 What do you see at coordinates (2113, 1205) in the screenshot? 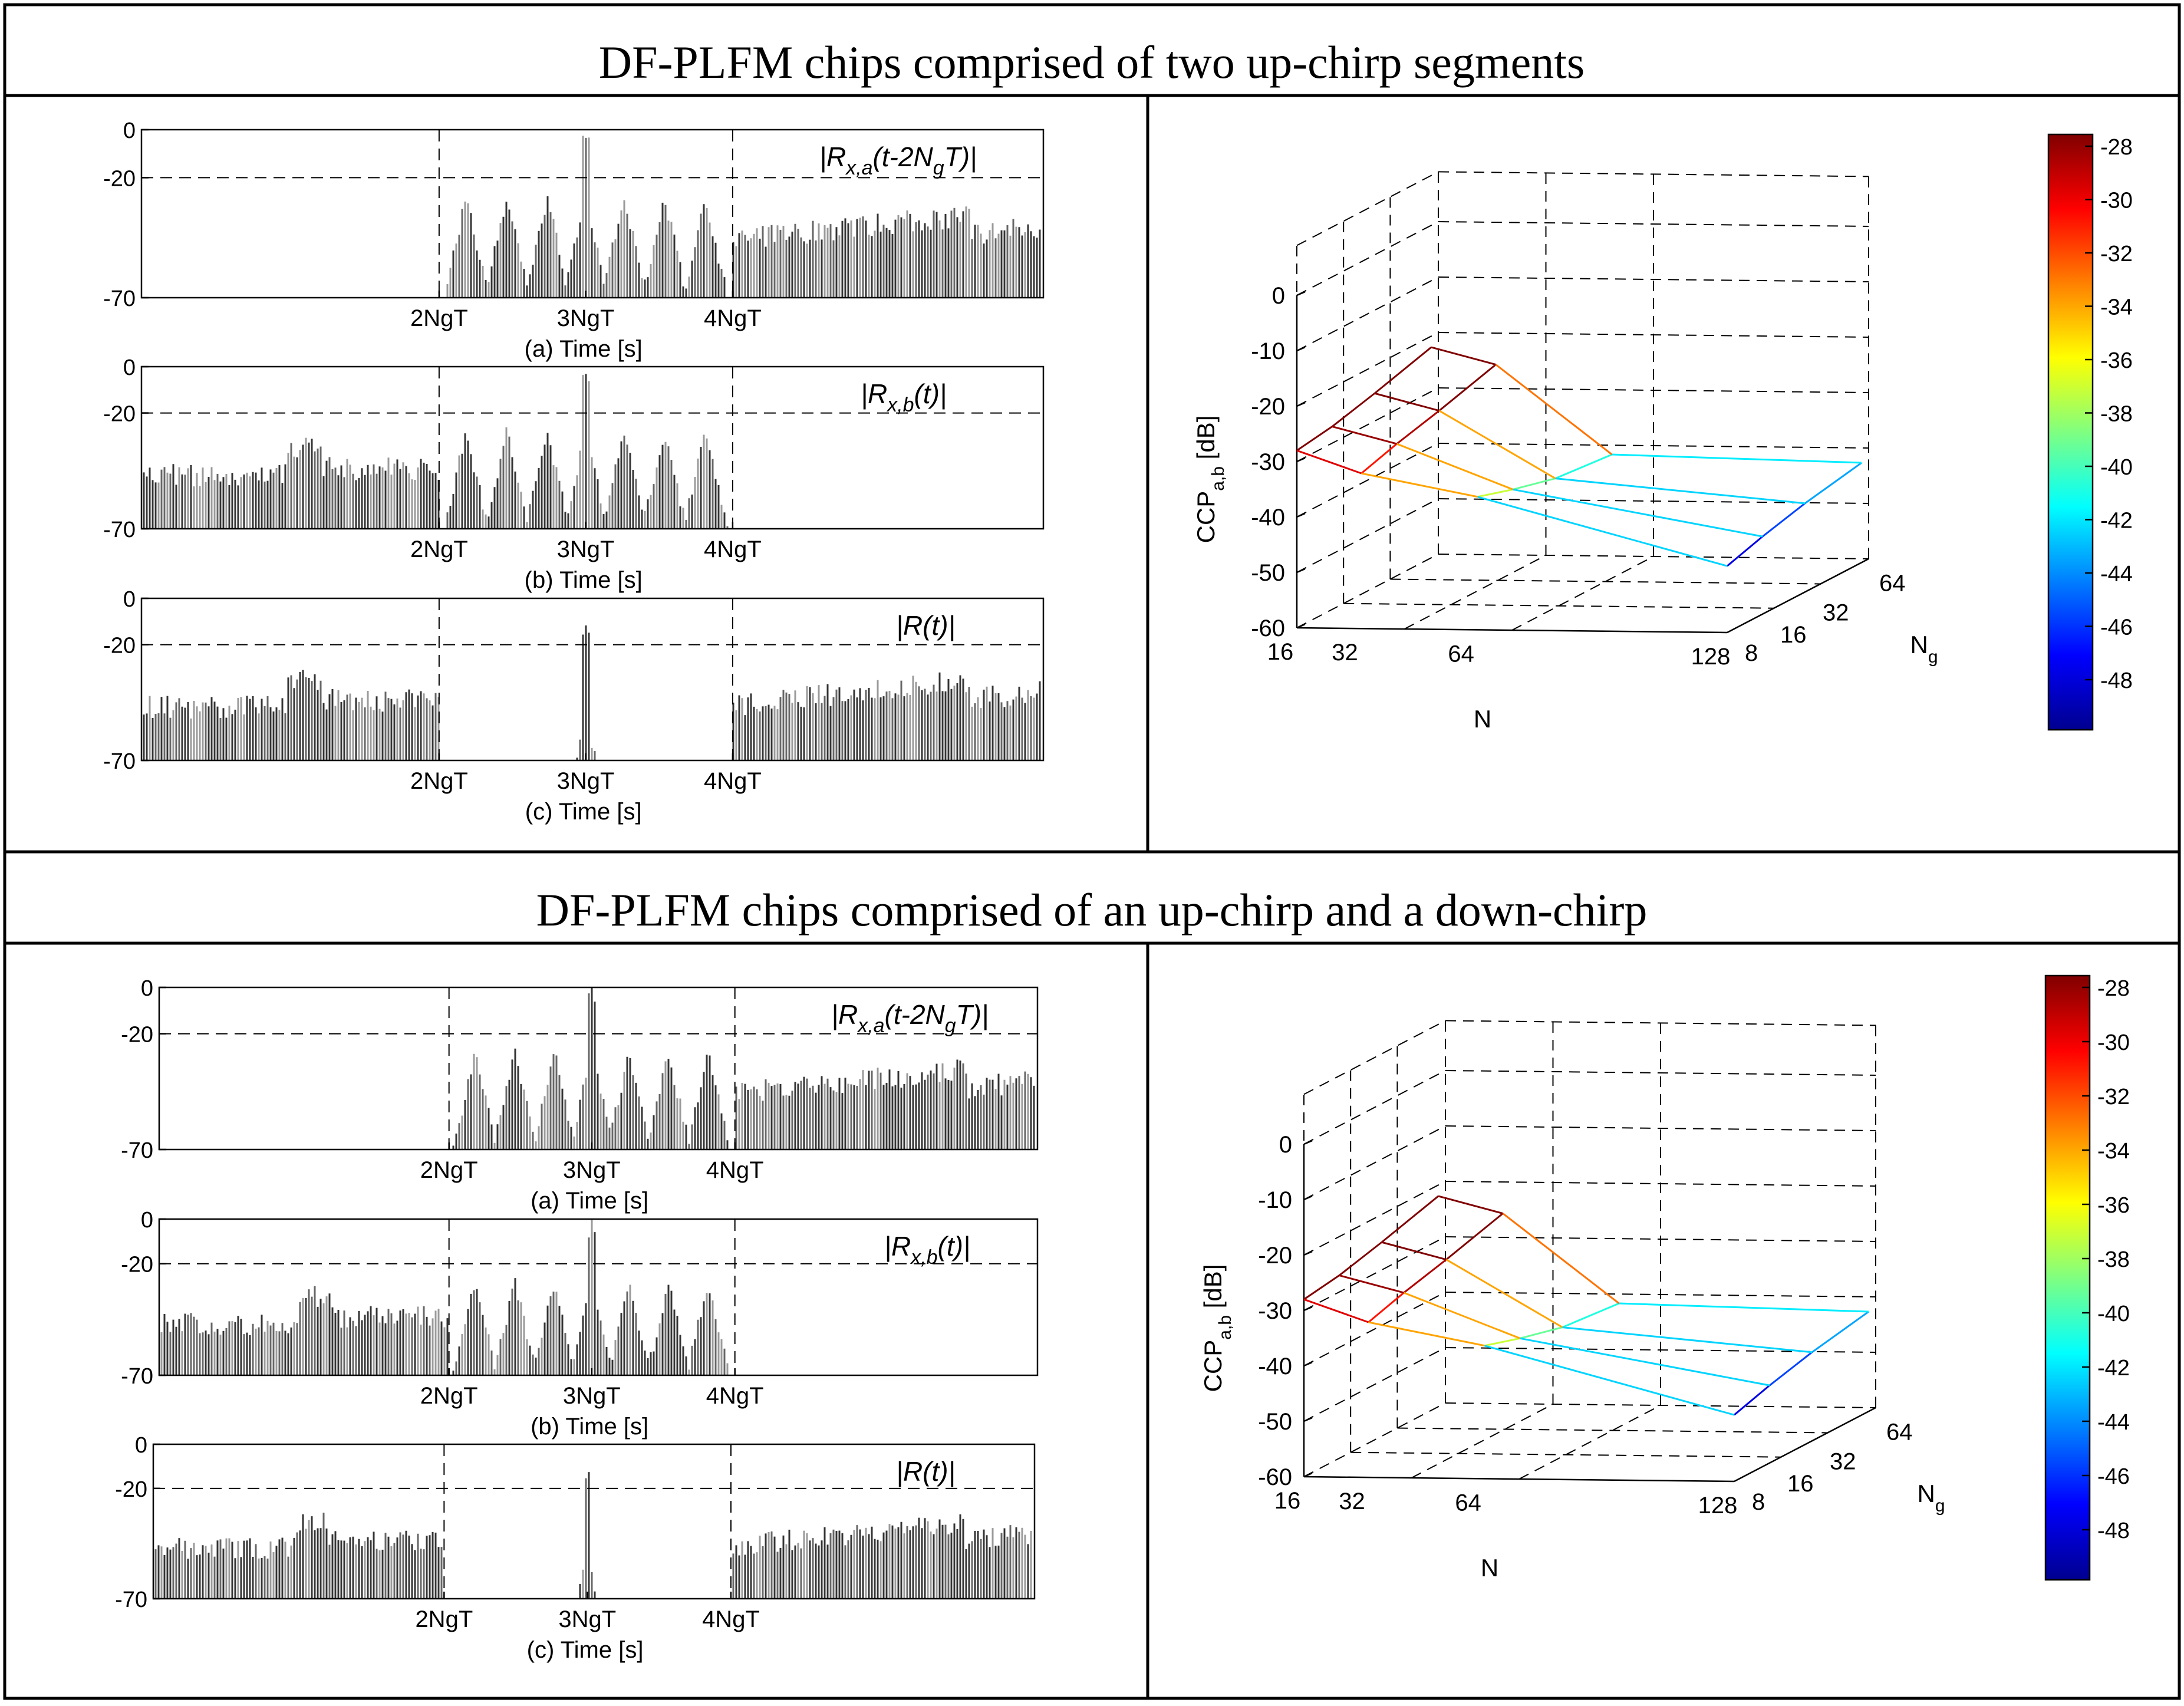
I see `colorbar-tick-label: -36` at bounding box center [2113, 1205].